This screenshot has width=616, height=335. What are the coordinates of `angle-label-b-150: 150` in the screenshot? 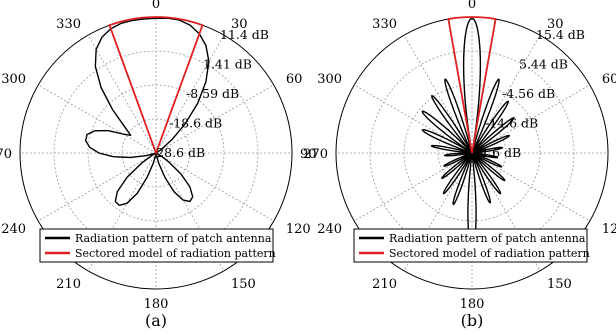 It's located at (559, 284).